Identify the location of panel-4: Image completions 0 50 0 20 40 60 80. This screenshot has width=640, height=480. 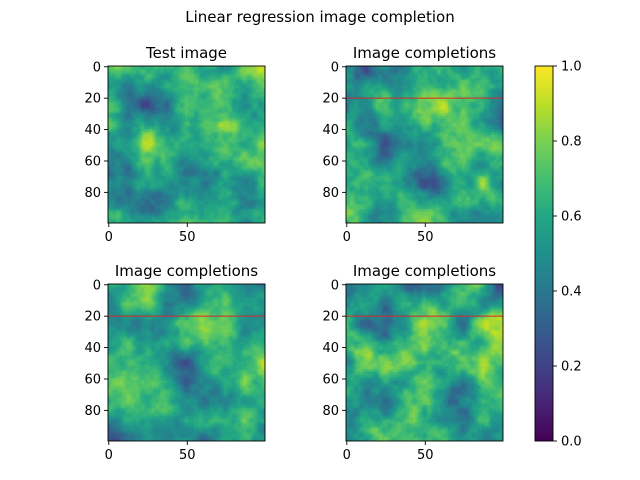
(413, 362).